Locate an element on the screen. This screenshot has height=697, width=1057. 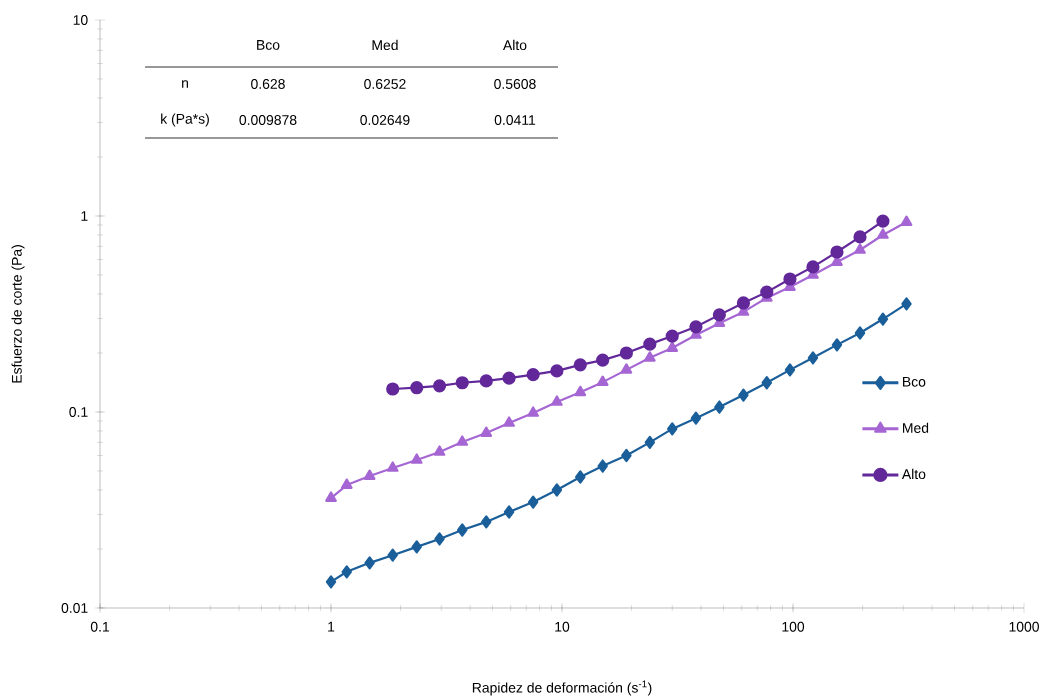
annotation: 0.009878 is located at coordinates (268, 120).